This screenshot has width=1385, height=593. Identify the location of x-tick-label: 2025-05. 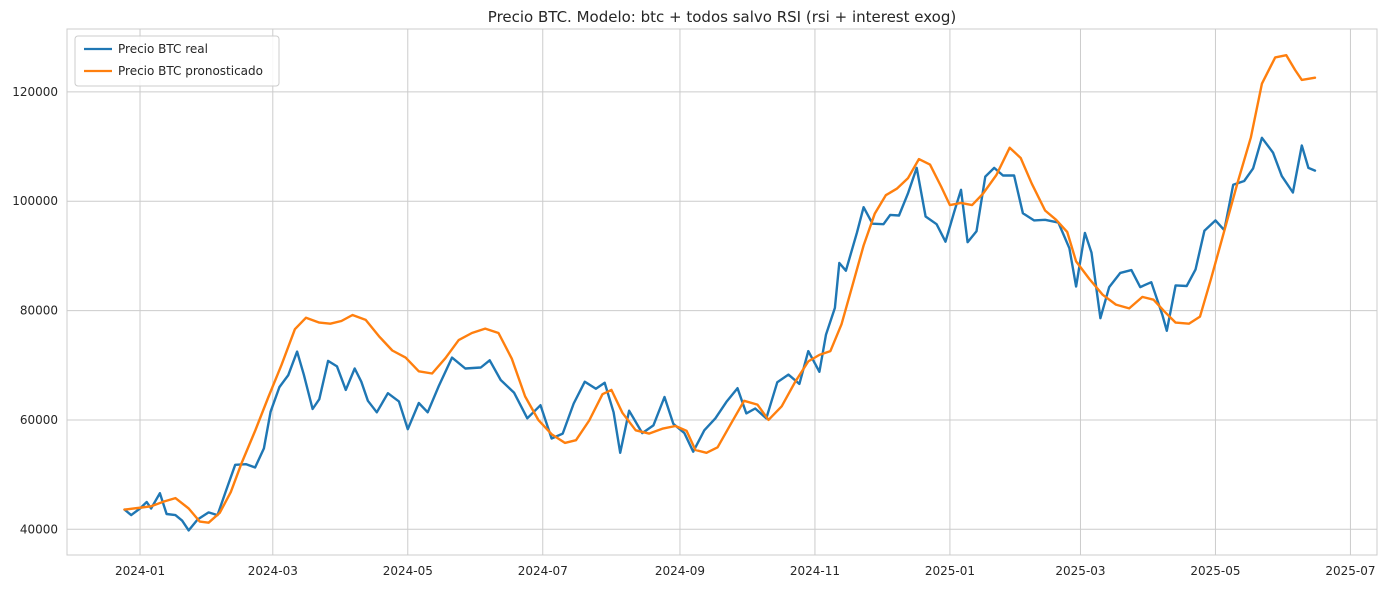
(1215, 571).